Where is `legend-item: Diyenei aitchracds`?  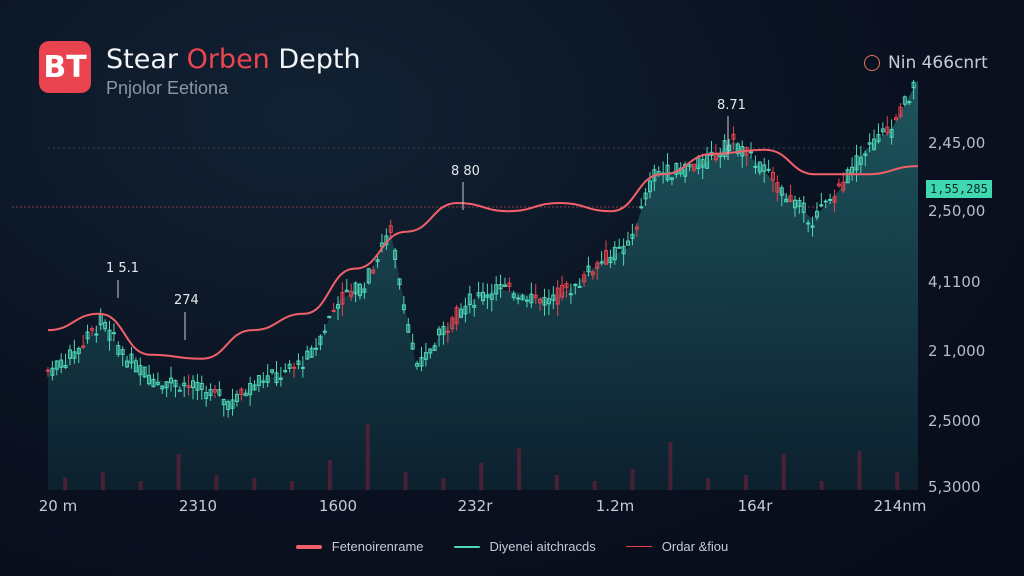 legend-item: Diyenei aitchracds is located at coordinates (524, 546).